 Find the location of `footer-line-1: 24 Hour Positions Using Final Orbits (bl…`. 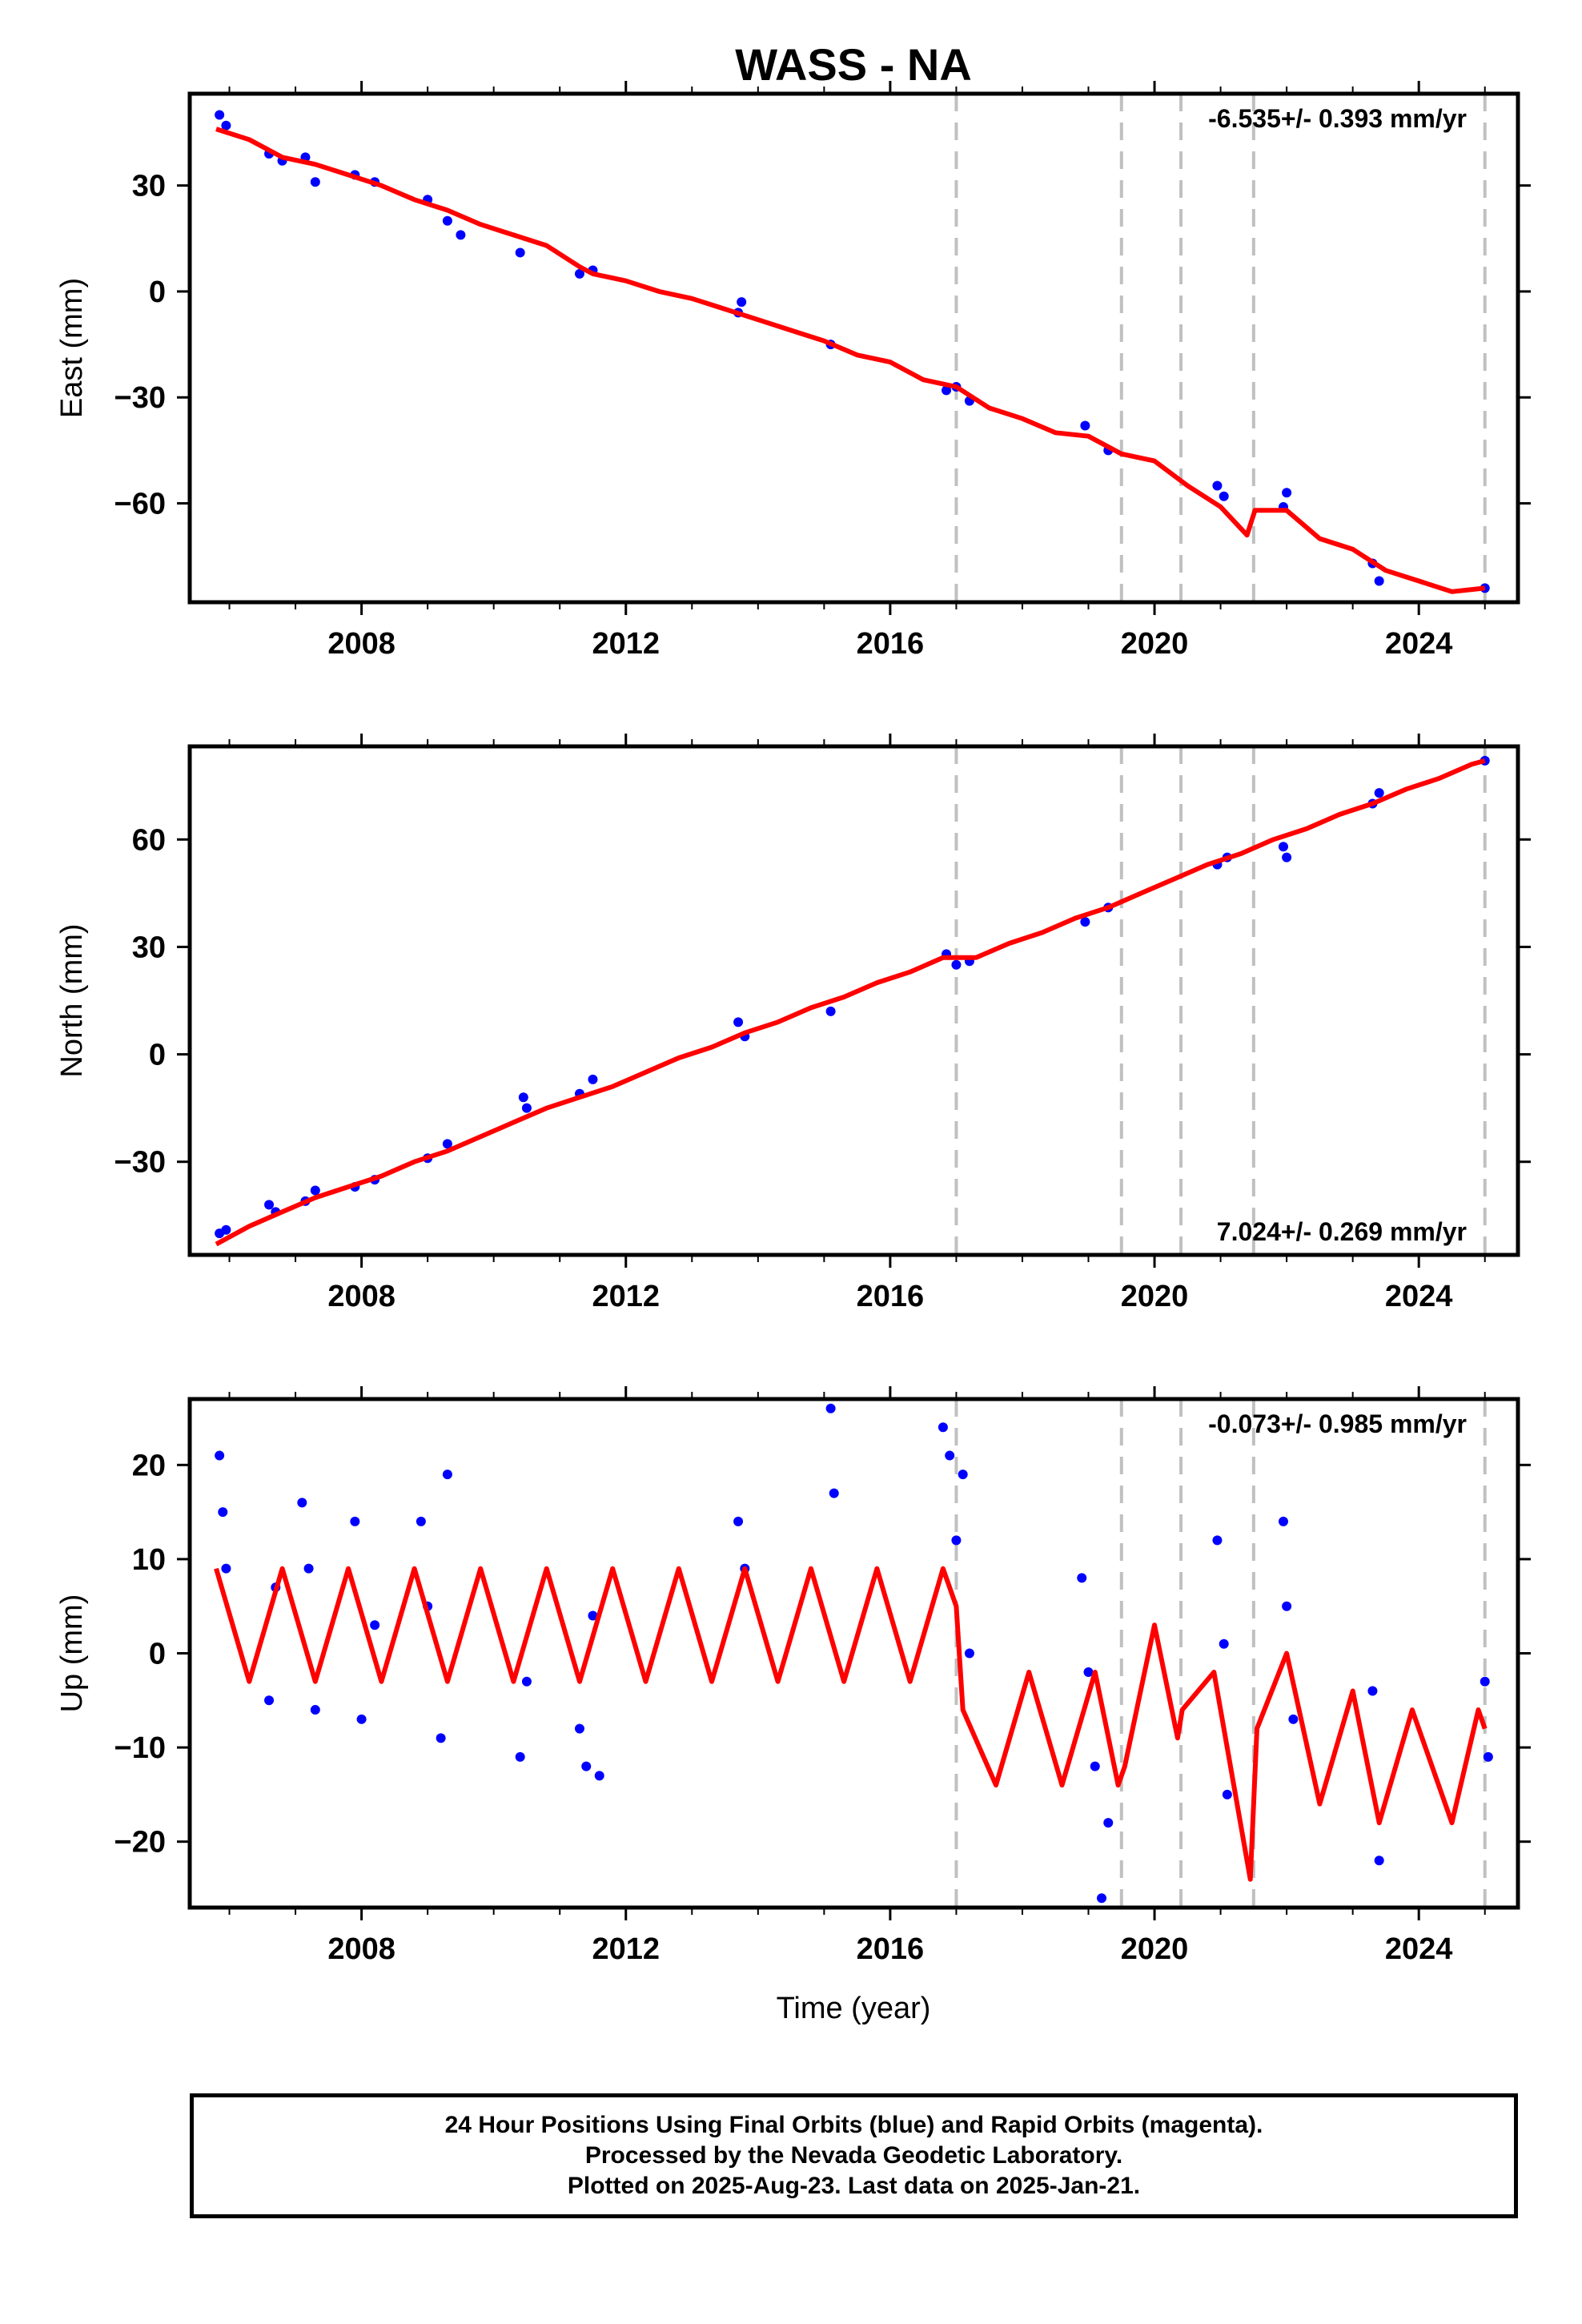

footer-line-1: 24 Hour Positions Using Final Orbits (bl… is located at coordinates (853, 2125).